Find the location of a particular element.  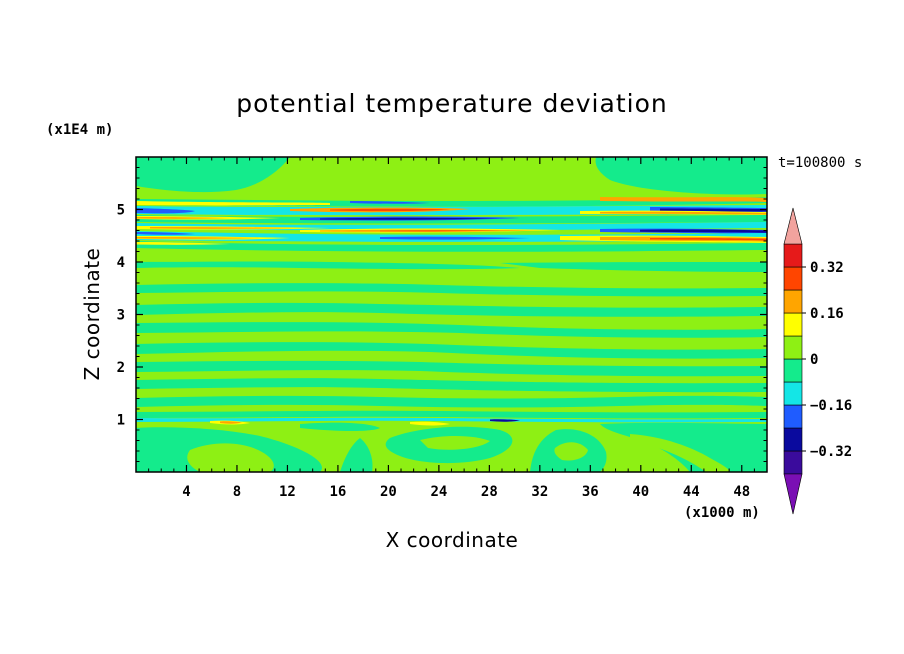

colorbar-tick-label: 0.16 is located at coordinates (827, 314).